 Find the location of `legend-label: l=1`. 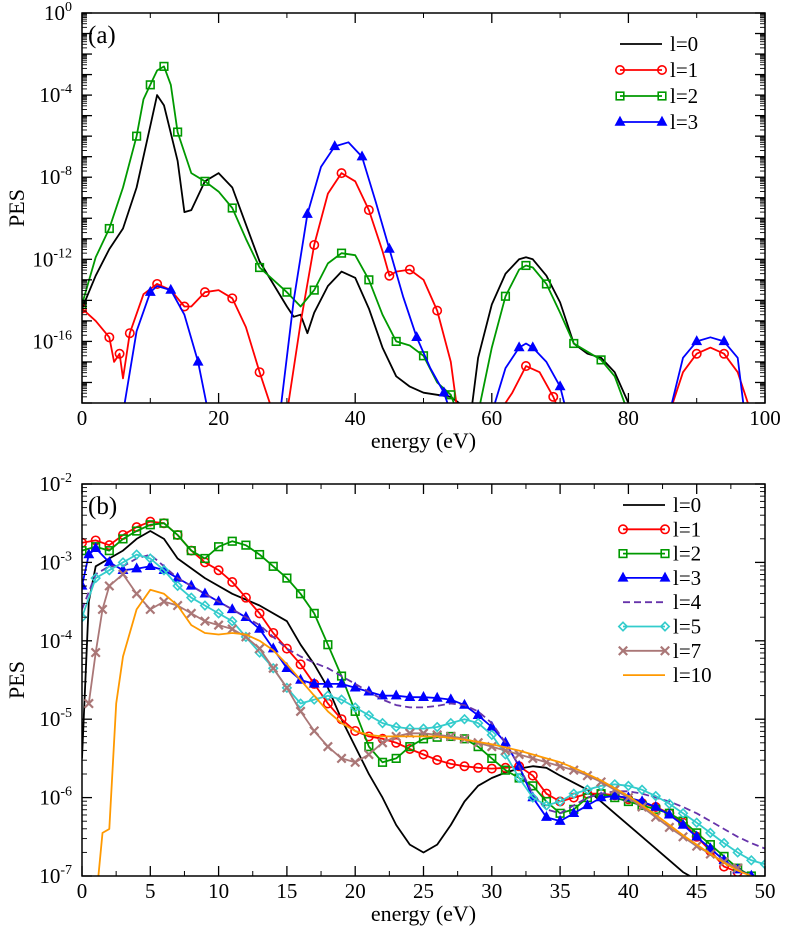

legend-label: l=1 is located at coordinates (684, 70).